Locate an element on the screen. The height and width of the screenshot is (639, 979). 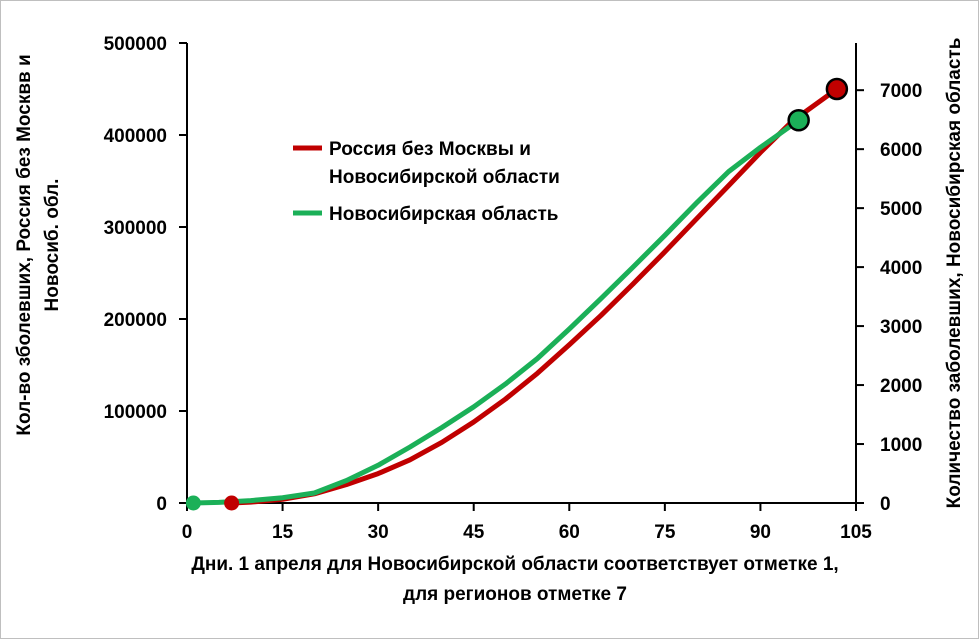
right-y-tick-label: 3000 is located at coordinates (901, 327).